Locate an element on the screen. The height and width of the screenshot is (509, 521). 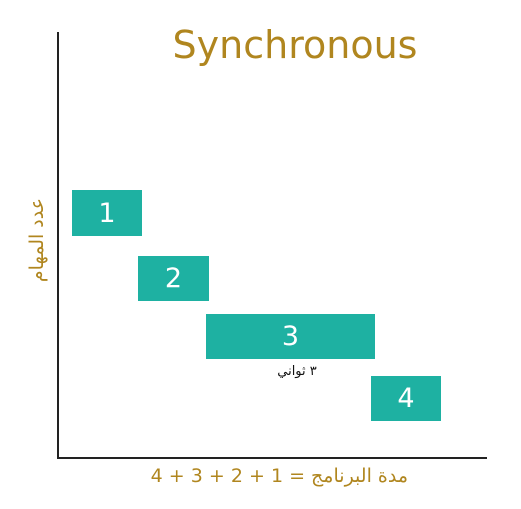
y-axis-line is located at coordinates (58, 245).